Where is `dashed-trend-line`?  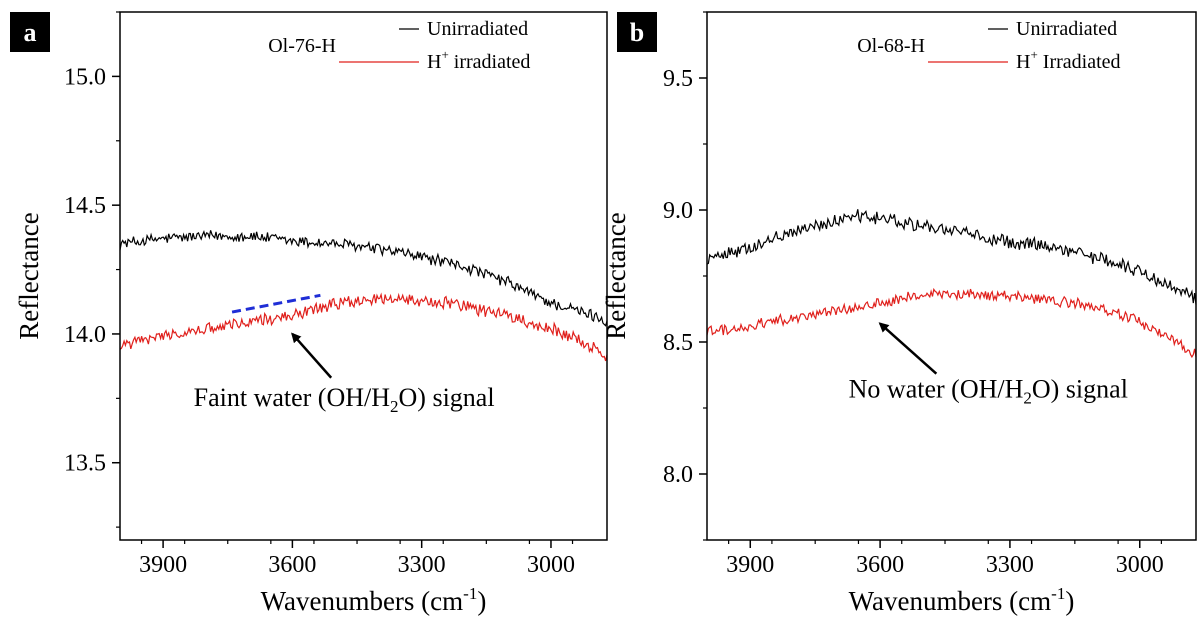 dashed-trend-line is located at coordinates (276, 303).